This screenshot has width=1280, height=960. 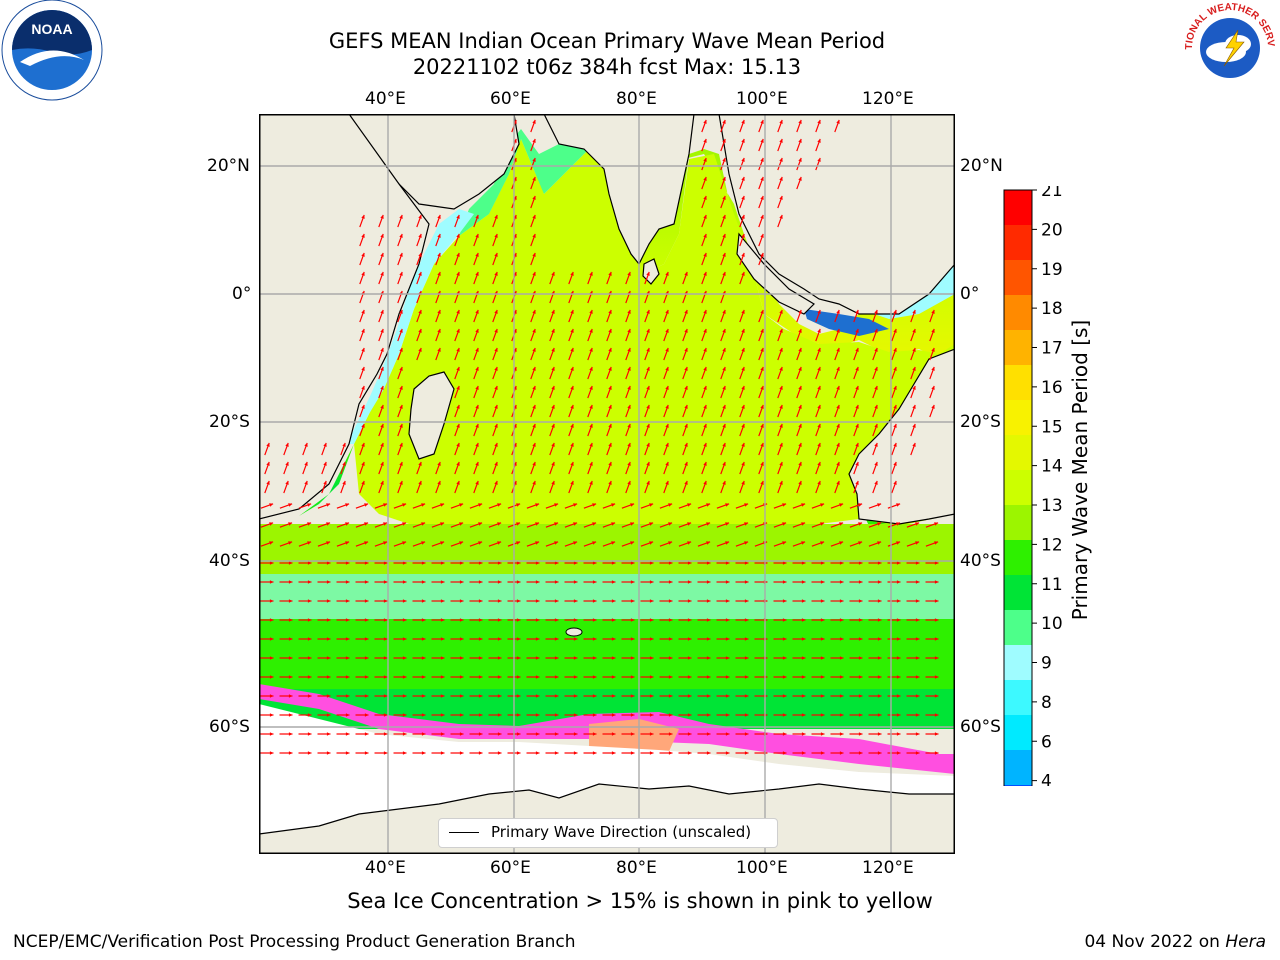 I want to click on colorbar-tick-label: 10, so click(x=1052, y=624).